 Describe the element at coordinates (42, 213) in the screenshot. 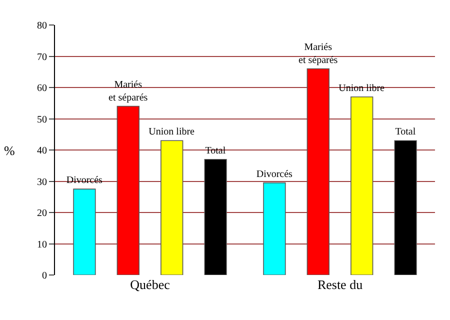

I see `y-tick-label: 20` at that location.